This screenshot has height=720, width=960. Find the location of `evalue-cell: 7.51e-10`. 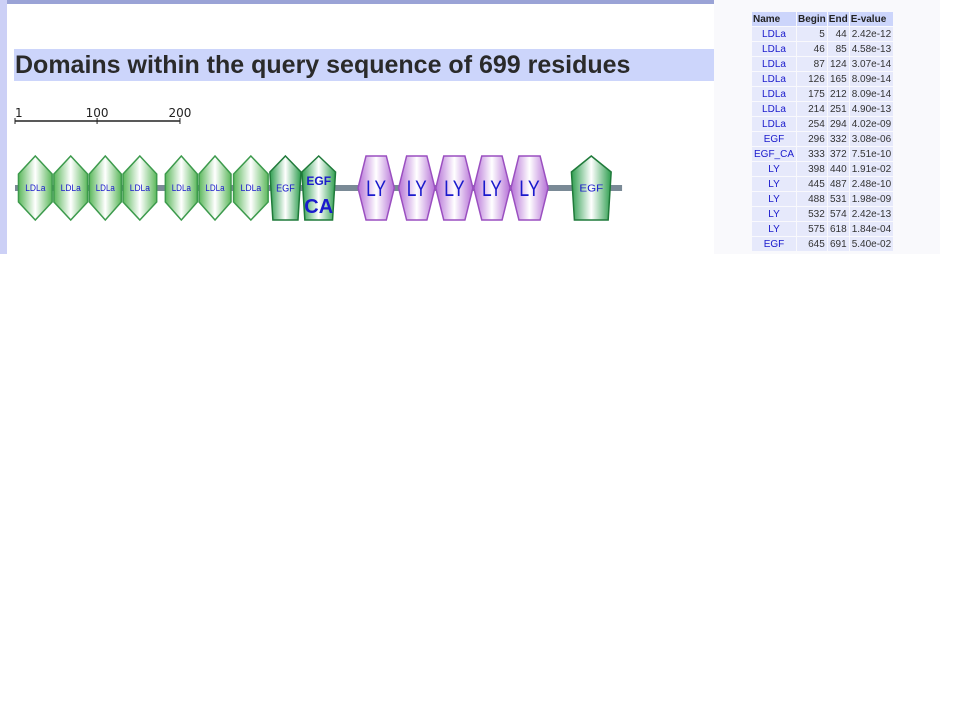

evalue-cell: 7.51e-10 is located at coordinates (871, 154).